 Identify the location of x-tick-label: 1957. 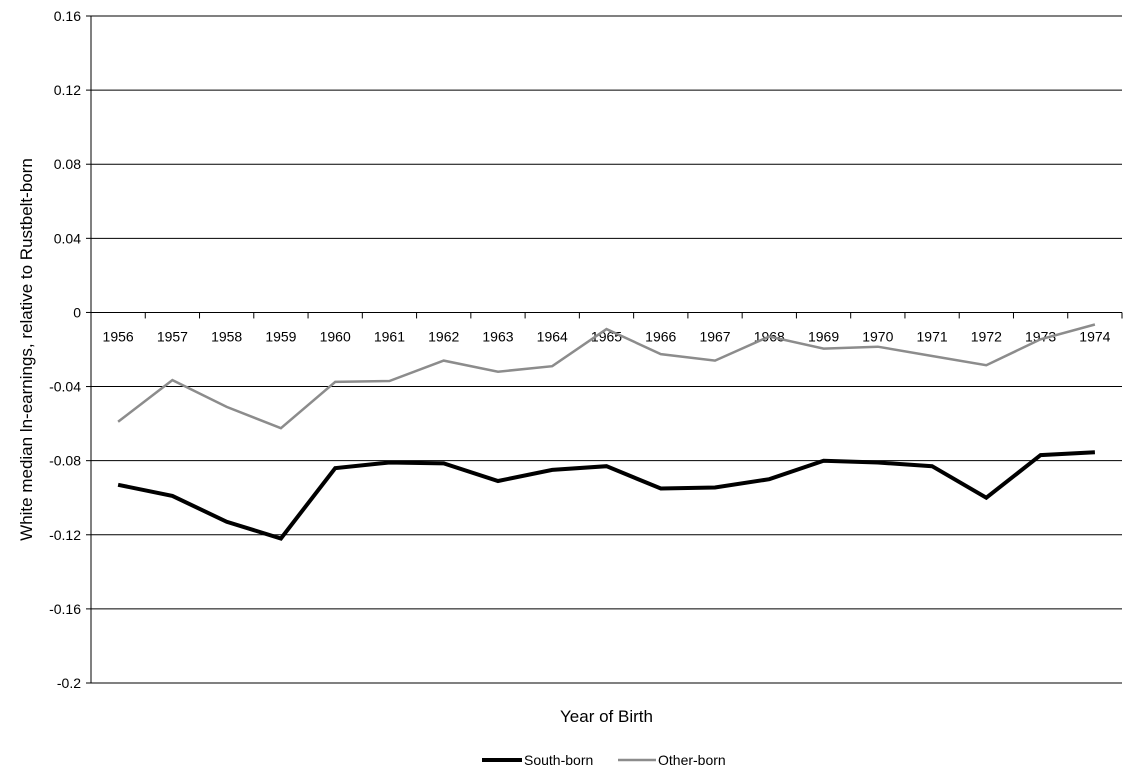
(172, 336).